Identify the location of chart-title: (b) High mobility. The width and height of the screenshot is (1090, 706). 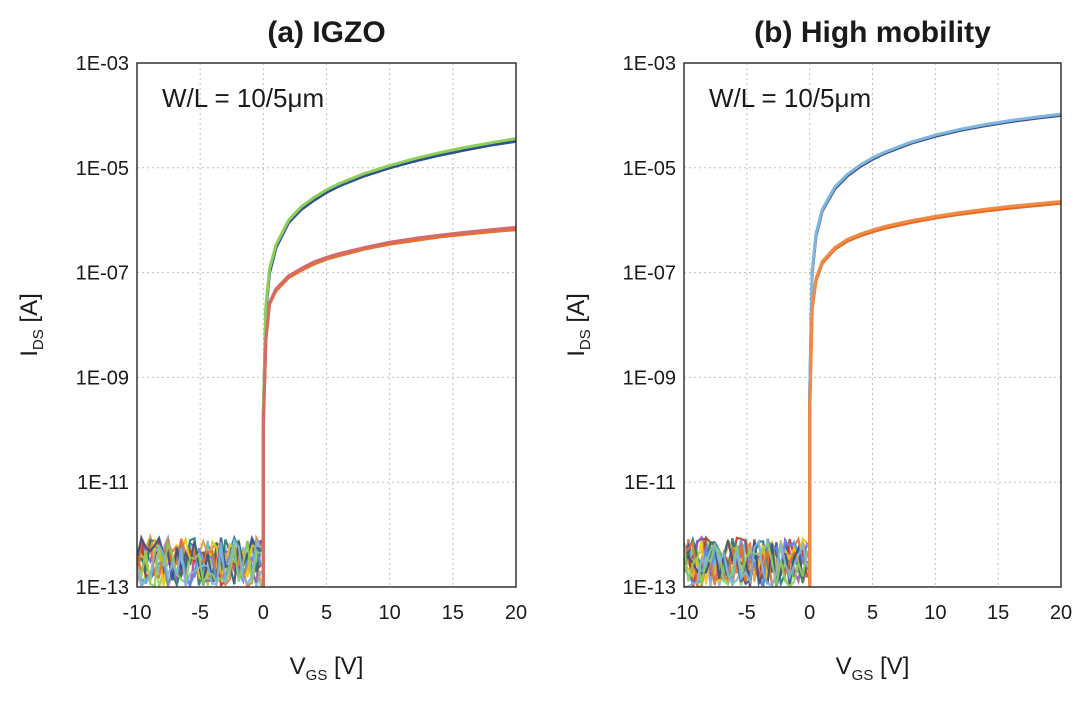
(872, 32).